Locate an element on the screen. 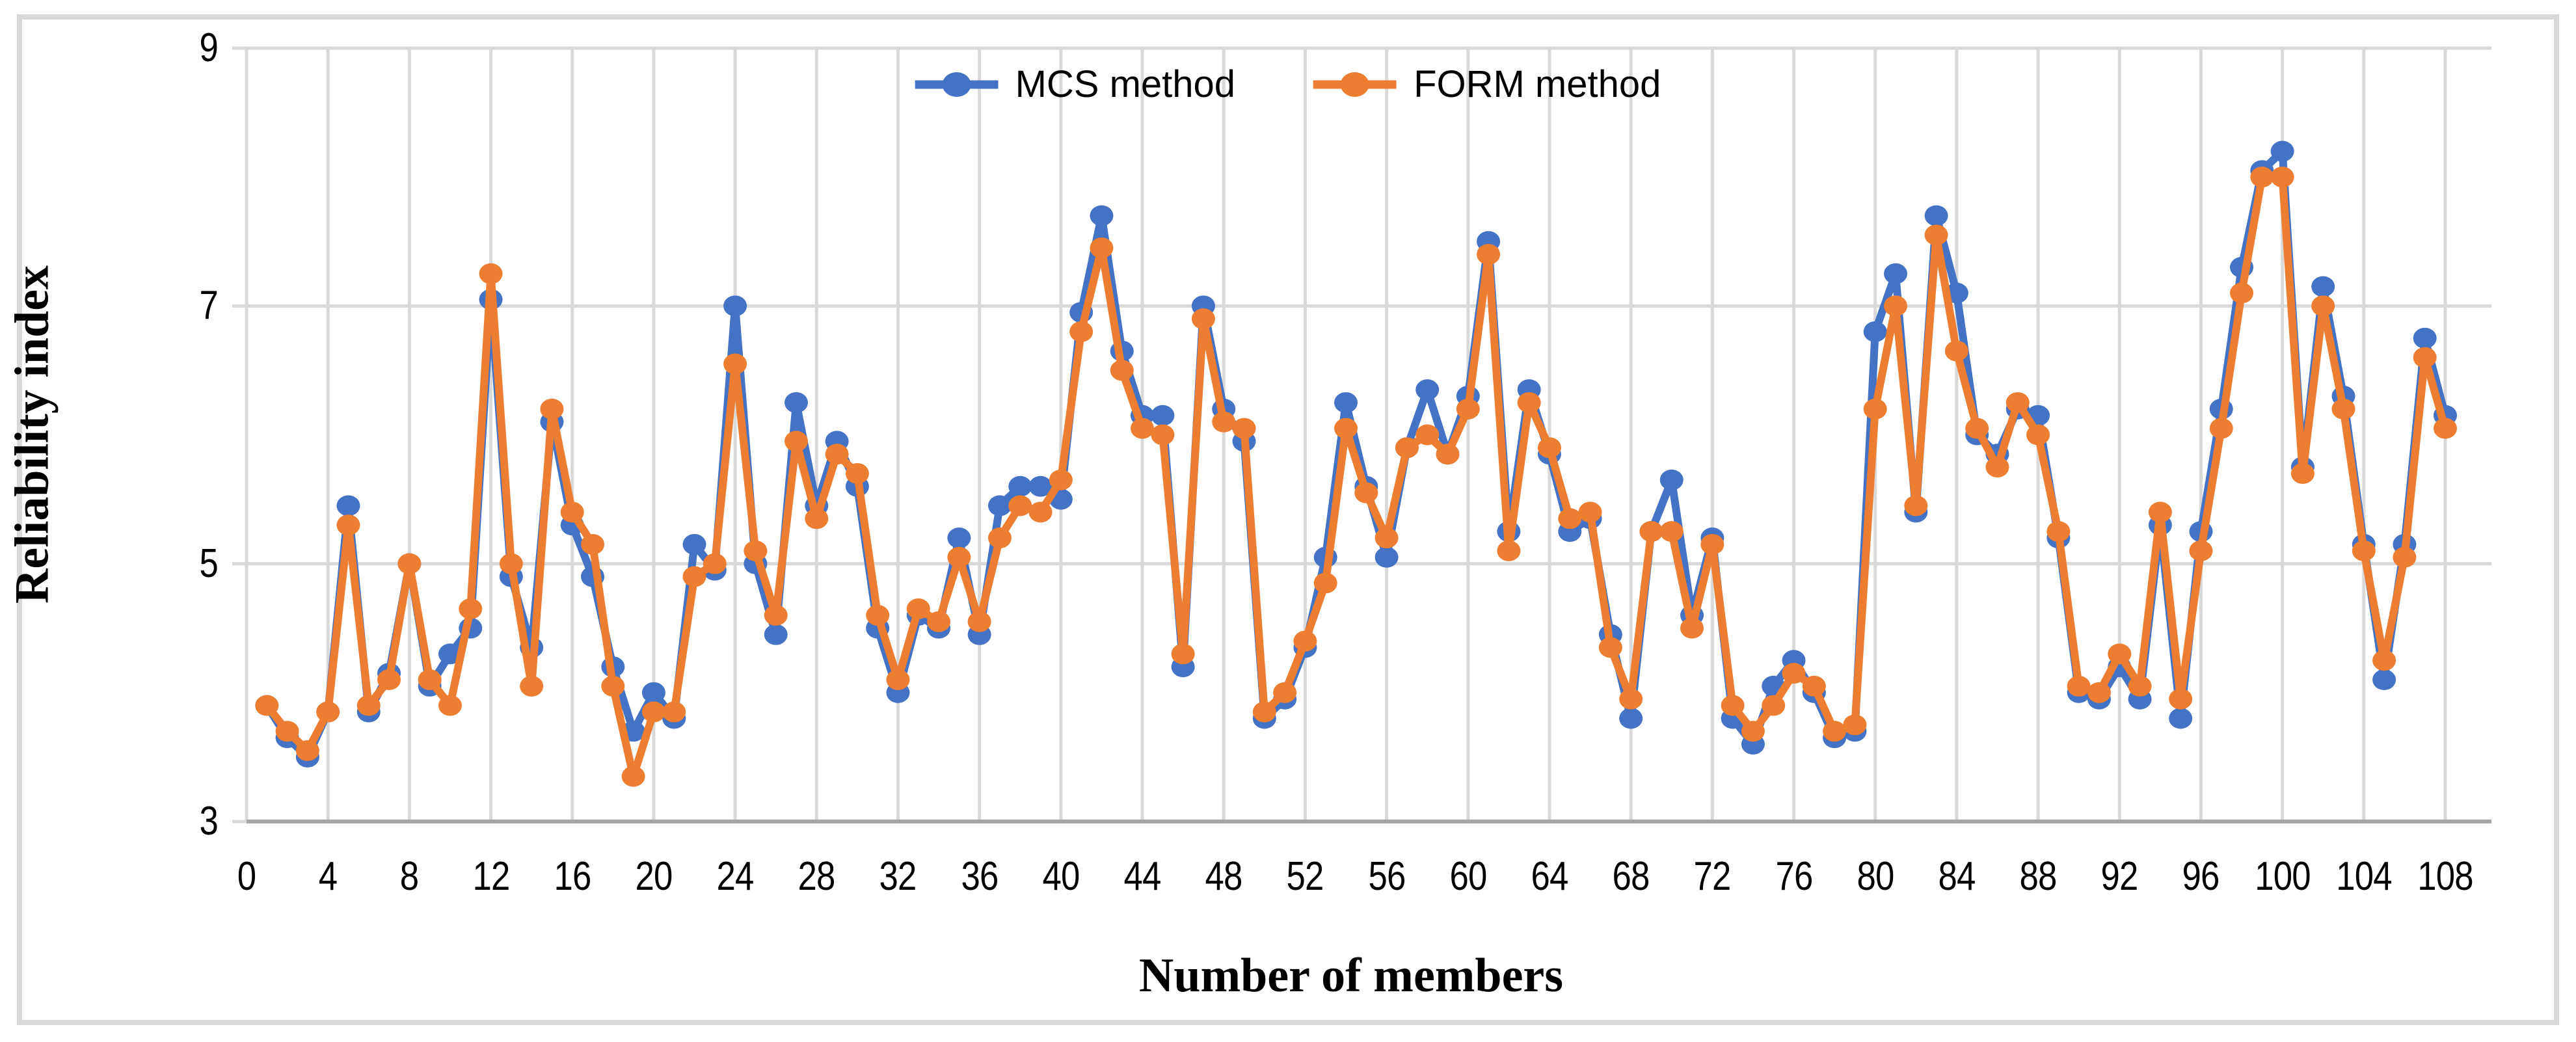 The height and width of the screenshot is (1042, 2576). x-tick-label: 40 is located at coordinates (1061, 877).